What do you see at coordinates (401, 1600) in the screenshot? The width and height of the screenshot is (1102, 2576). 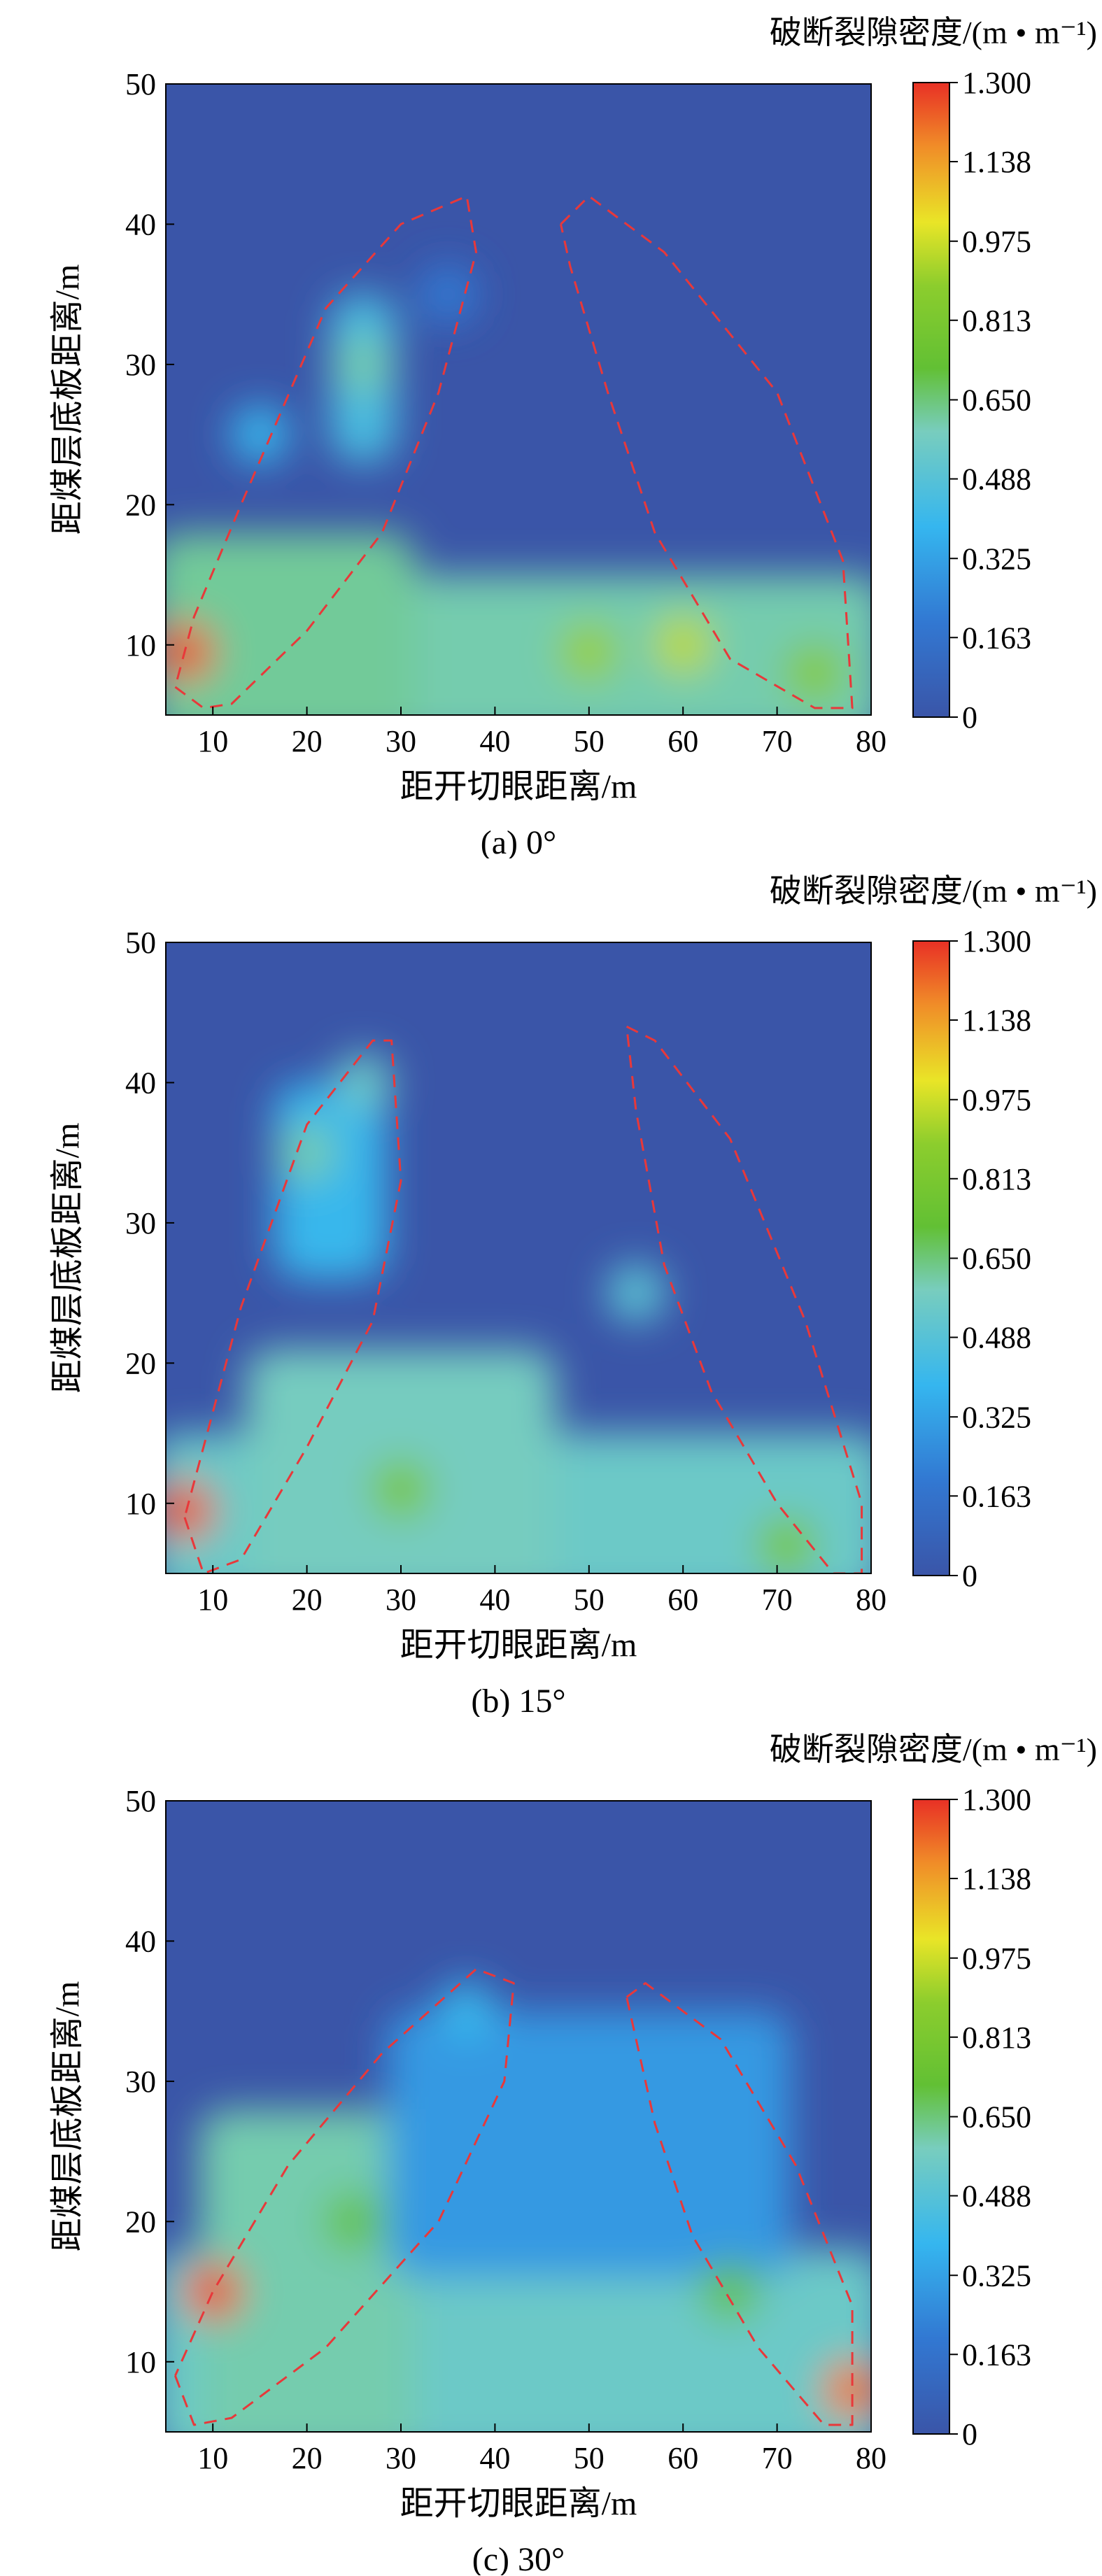 I see `x-tick-label: 30` at bounding box center [401, 1600].